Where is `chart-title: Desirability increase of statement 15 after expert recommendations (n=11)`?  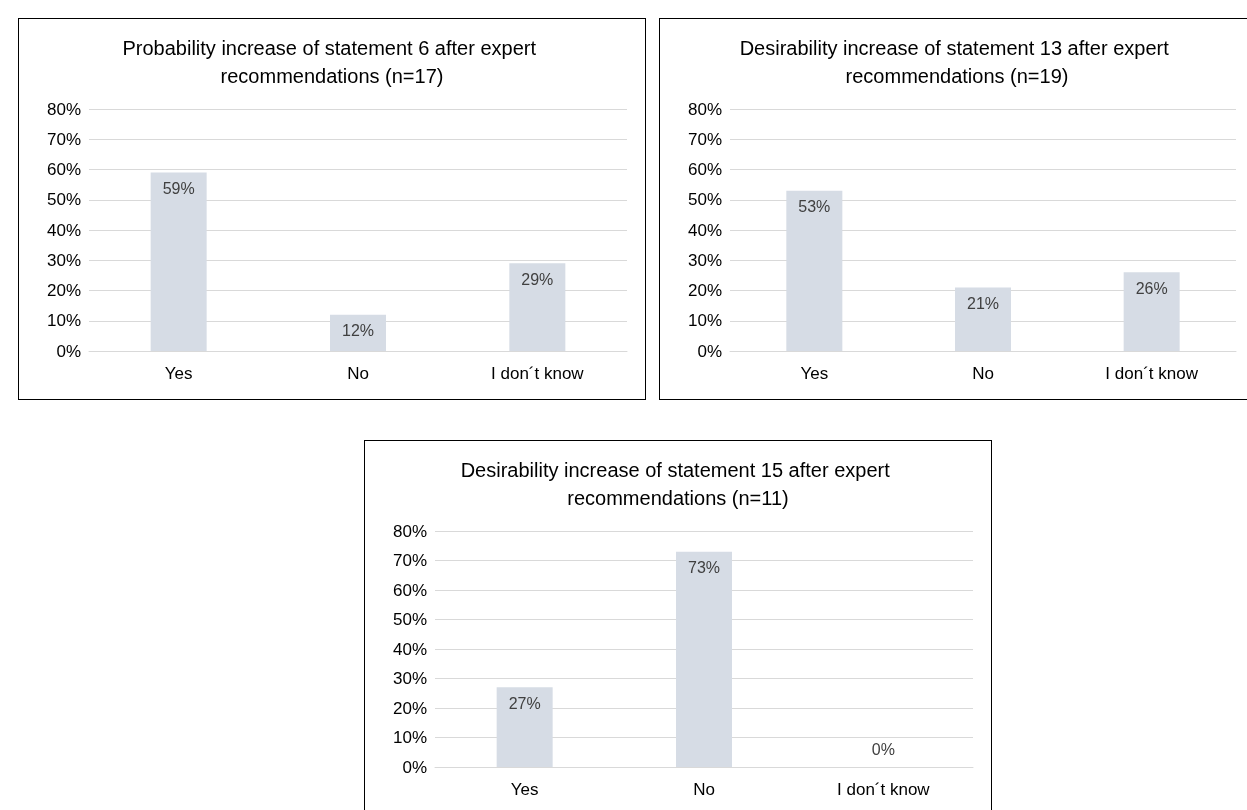 chart-title: Desirability increase of statement 15 after expert recommendations (n=11) is located at coordinates (678, 484).